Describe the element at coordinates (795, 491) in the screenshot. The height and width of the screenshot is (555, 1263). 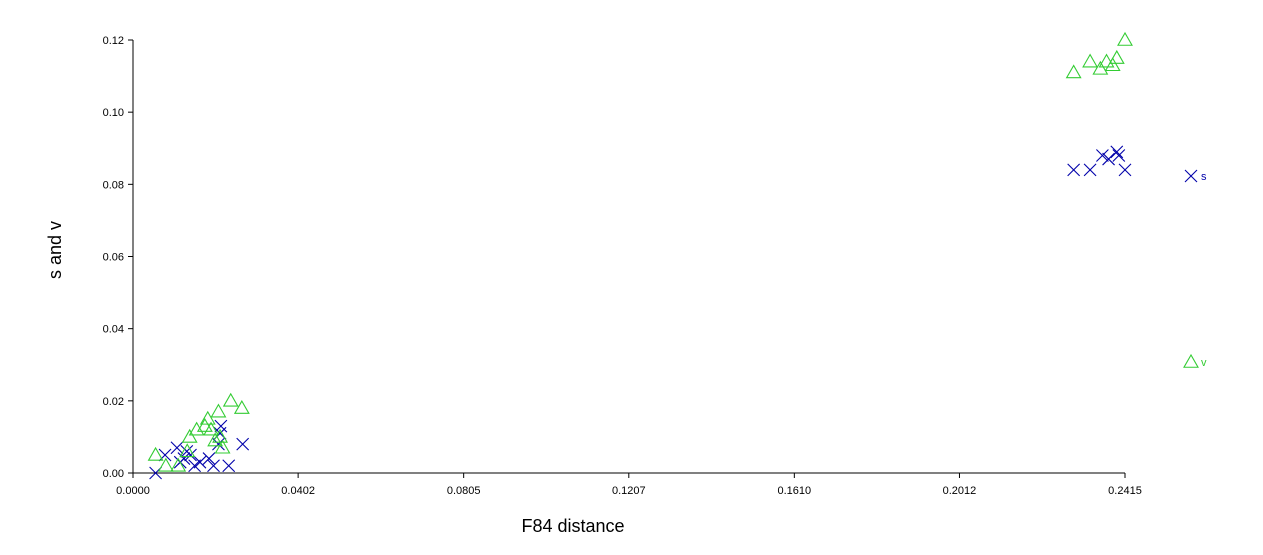
I see `x-tick-label: 0.1610` at that location.